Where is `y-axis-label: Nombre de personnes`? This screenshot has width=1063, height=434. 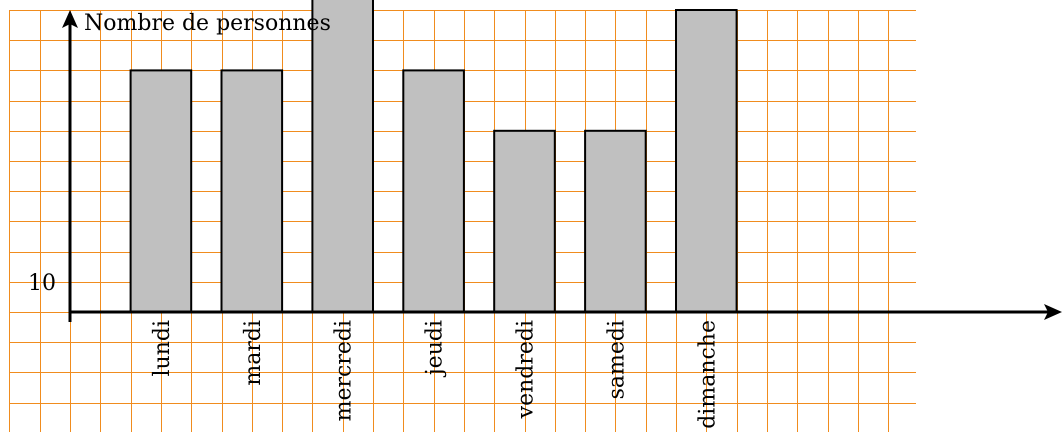
y-axis-label: Nombre de personnes is located at coordinates (207, 23).